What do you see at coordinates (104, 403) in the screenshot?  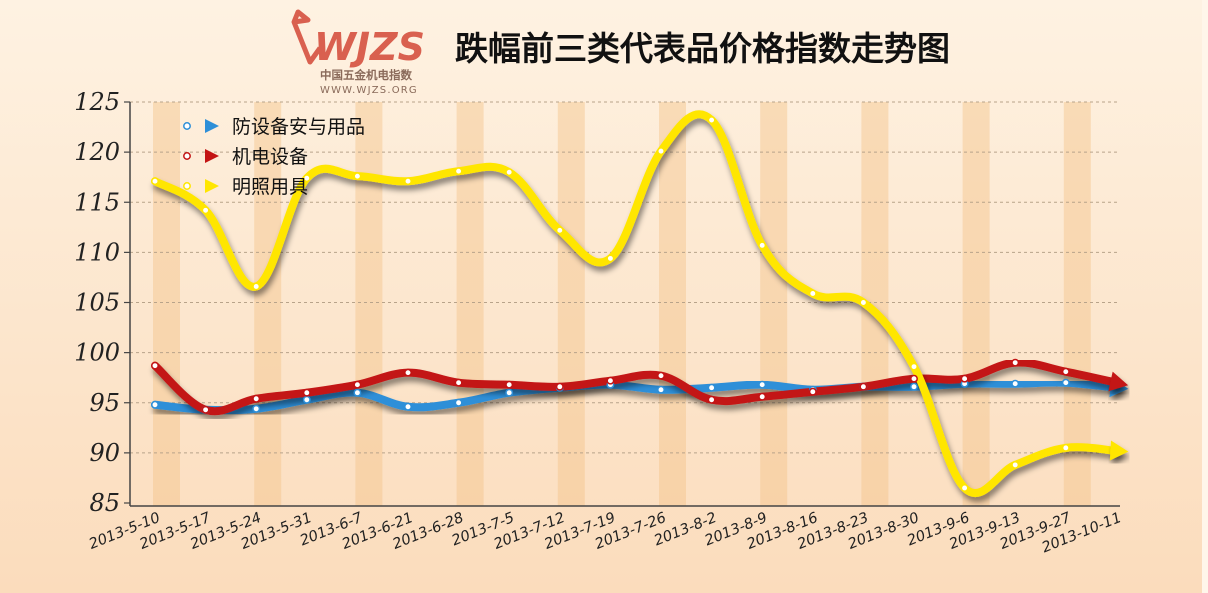 I see `y-tick-label: 95` at bounding box center [104, 403].